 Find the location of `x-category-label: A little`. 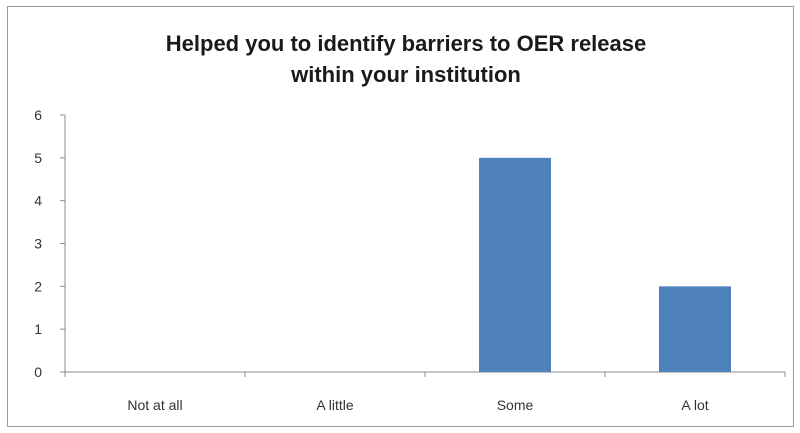

x-category-label: A little is located at coordinates (335, 405).